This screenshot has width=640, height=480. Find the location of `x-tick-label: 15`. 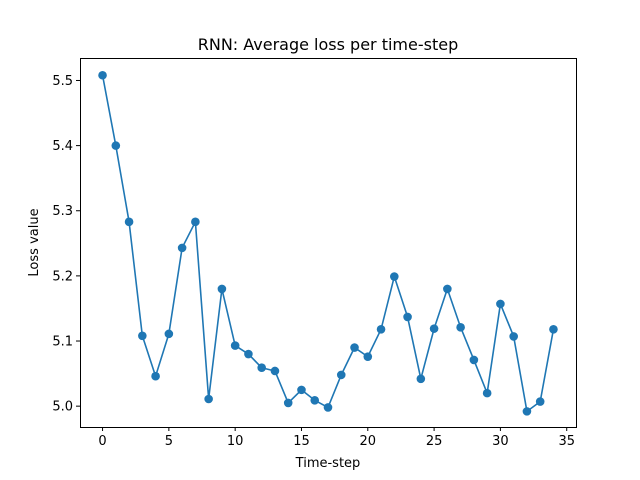

x-tick-label: 15 is located at coordinates (301, 441).